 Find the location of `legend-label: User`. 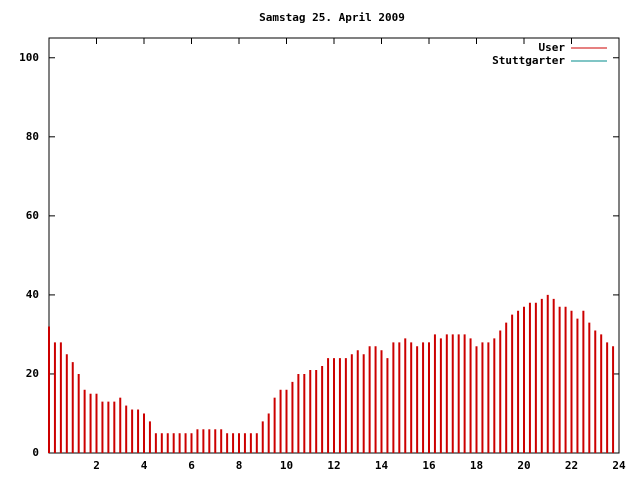

legend-label: User is located at coordinates (552, 47).